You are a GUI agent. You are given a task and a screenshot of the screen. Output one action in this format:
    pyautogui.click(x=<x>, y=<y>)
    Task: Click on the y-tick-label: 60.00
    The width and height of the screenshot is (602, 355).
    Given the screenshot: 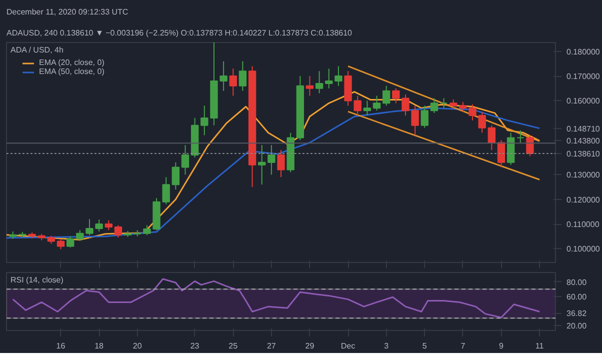 What is the action you would take?
    pyautogui.click(x=577, y=297)
    